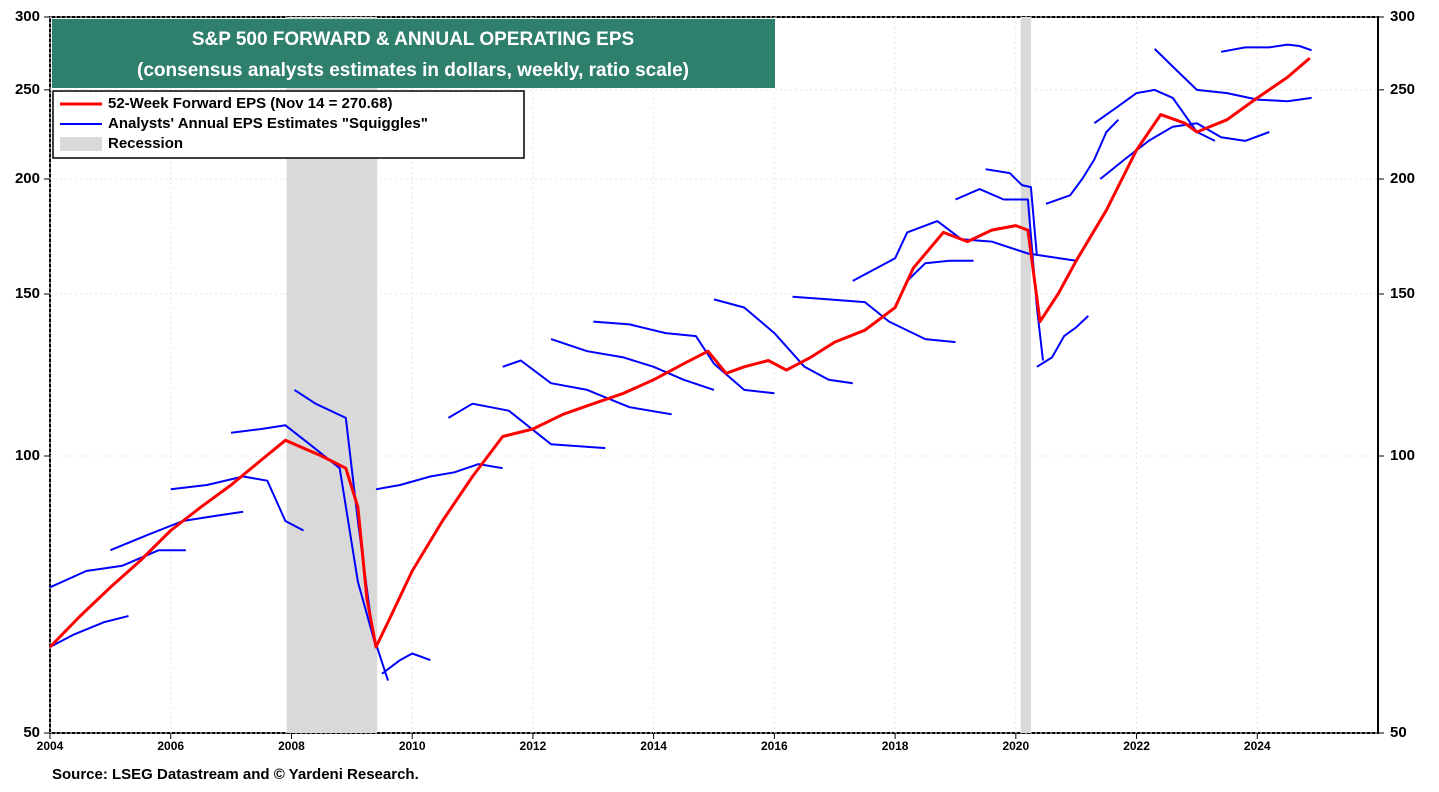 This screenshot has width=1439, height=792. I want to click on y2-tick-label: 300, so click(1402, 16).